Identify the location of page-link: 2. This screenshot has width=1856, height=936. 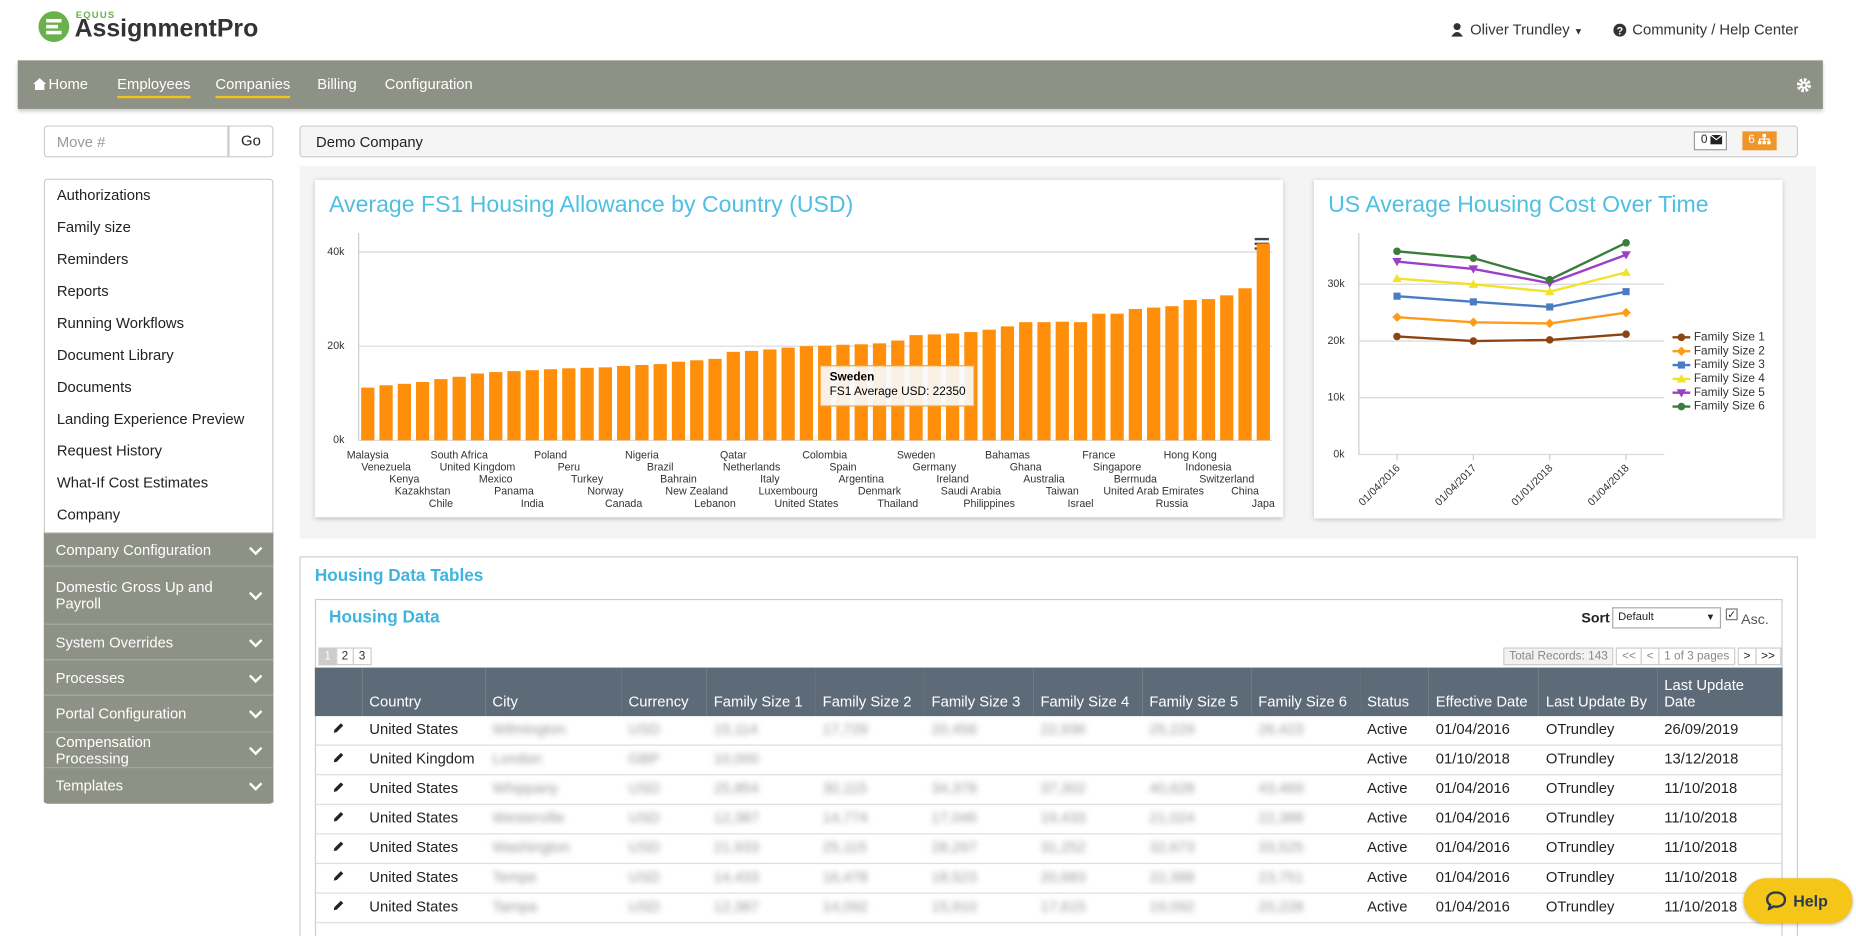
(345, 656).